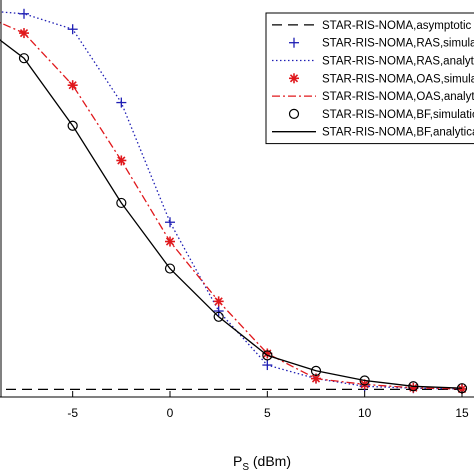 This screenshot has width=474, height=474. What do you see at coordinates (398, 115) in the screenshot?
I see `legend-label: STAR-RIS-NOMA,BF,simulation` at bounding box center [398, 115].